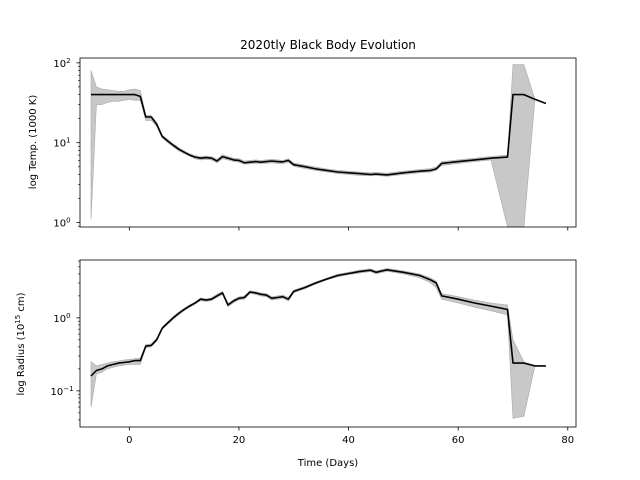 This screenshot has height=480, width=640. What do you see at coordinates (348, 229) in the screenshot?
I see `temperature-x-ticks` at bounding box center [348, 229].